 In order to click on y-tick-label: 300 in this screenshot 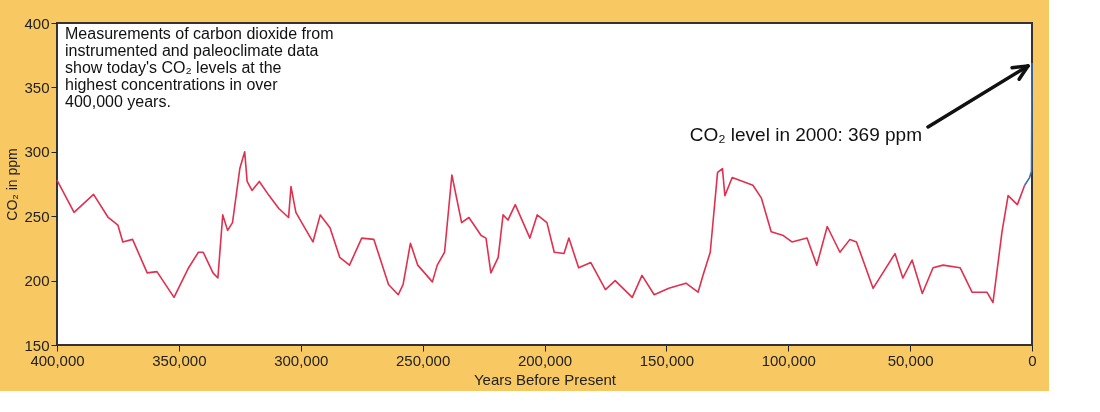, I will do `click(37, 152)`.